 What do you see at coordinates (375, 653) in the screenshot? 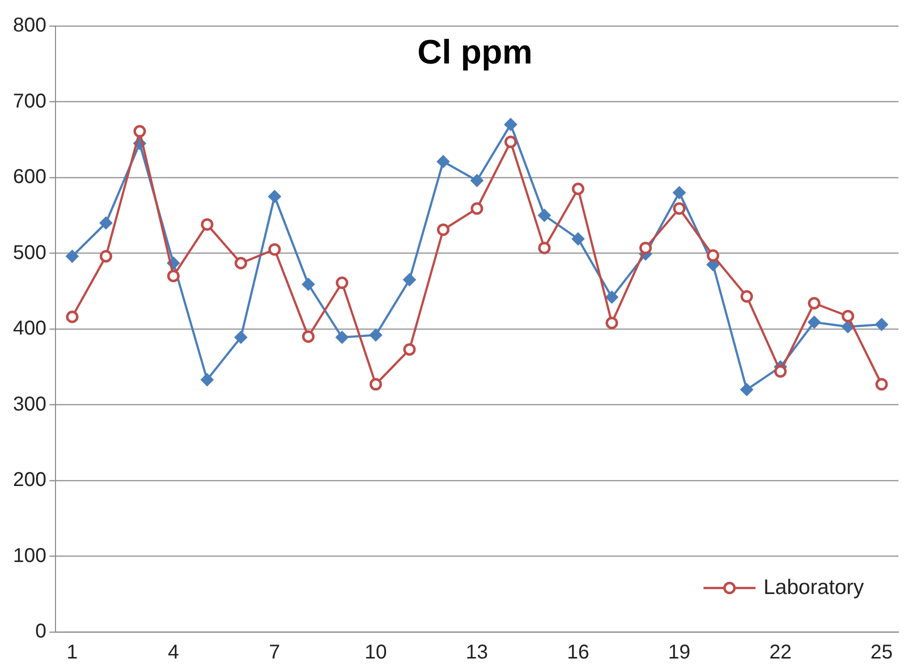
I see `x-tick-label: 10` at bounding box center [375, 653].